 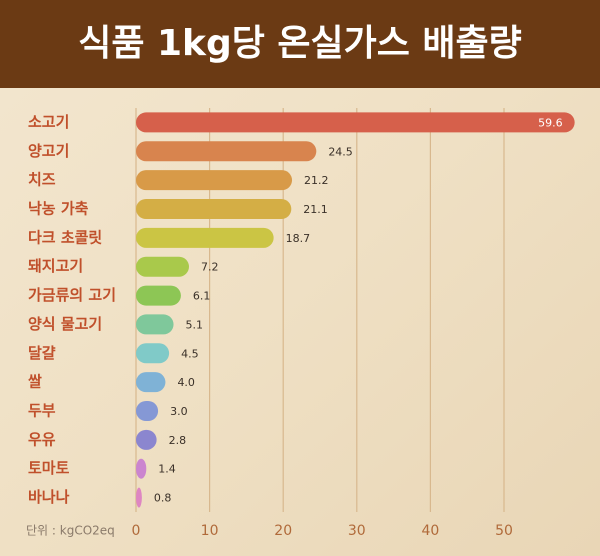 What do you see at coordinates (42, 180) in the screenshot?
I see `y-tick-label: 치즈` at bounding box center [42, 180].